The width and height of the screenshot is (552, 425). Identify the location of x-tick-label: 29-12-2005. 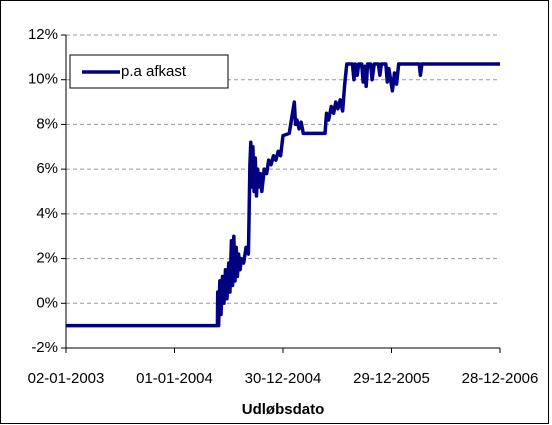
(391, 378).